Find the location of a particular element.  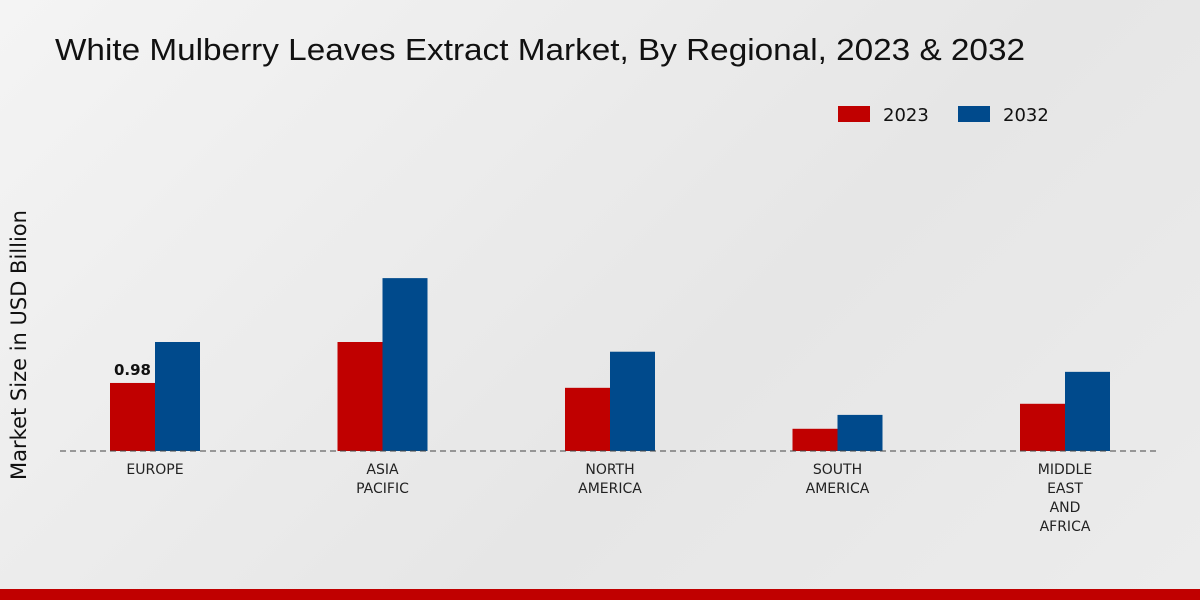

x-tick-label: MIDDLE EAST AND AFRICA is located at coordinates (1065, 498).